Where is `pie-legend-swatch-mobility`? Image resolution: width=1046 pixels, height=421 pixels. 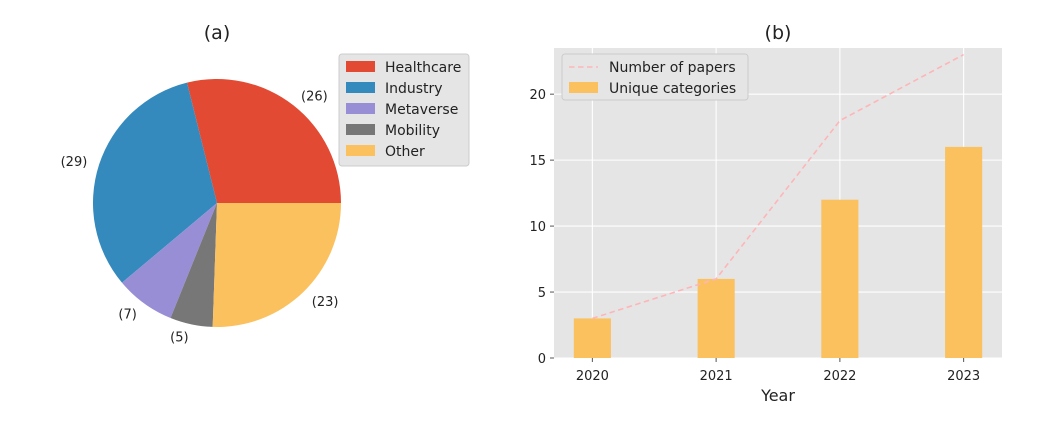
pie-legend-swatch-mobility is located at coordinates (360, 129).